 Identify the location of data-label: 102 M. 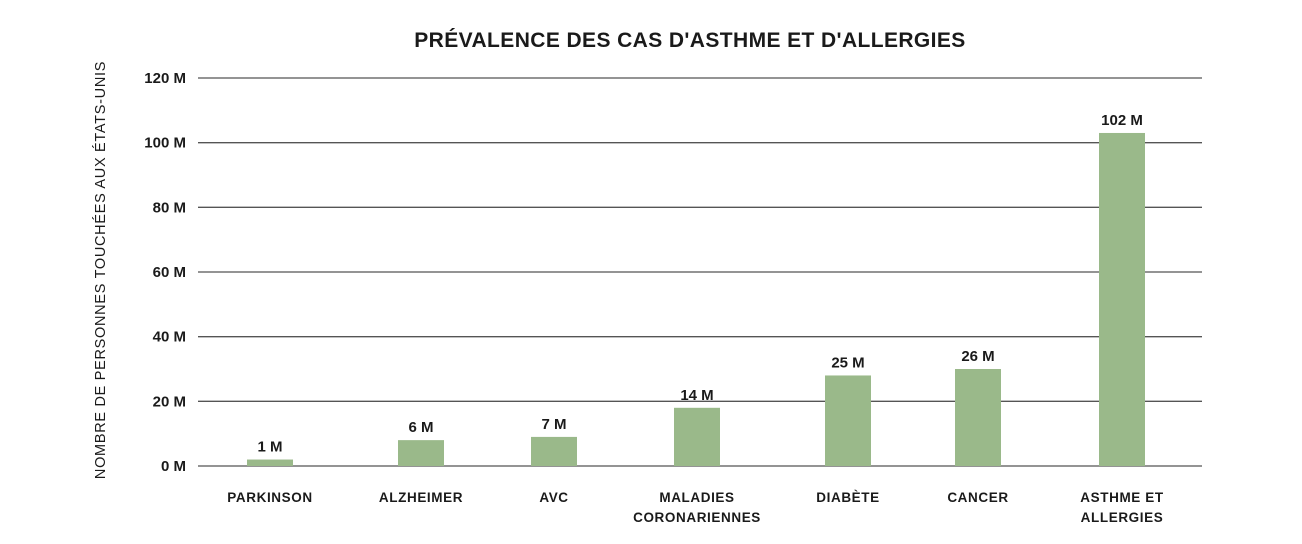
(1122, 120).